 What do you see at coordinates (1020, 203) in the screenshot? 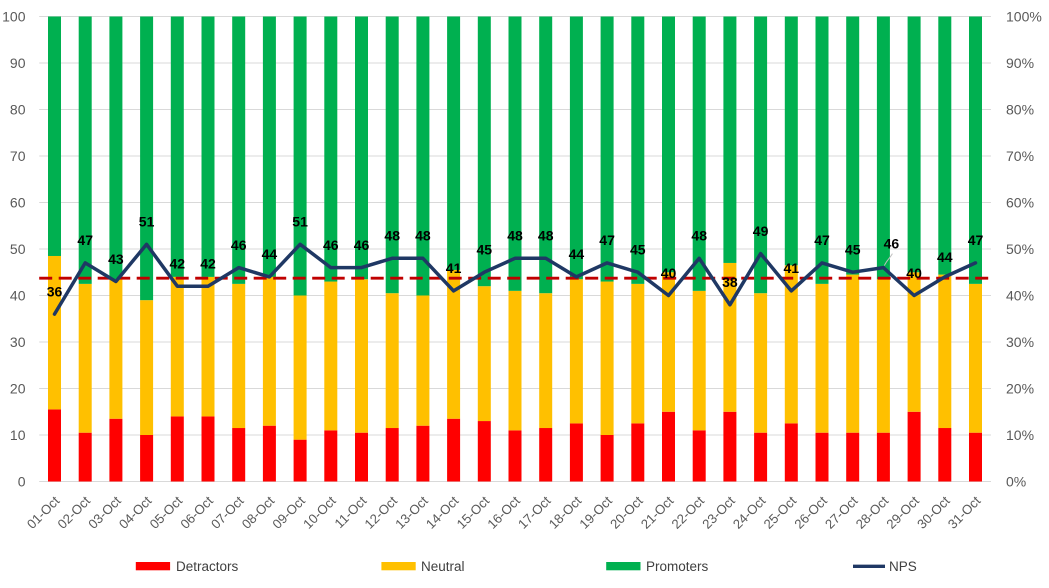
I see `svg-text: 60%` at bounding box center [1020, 203].